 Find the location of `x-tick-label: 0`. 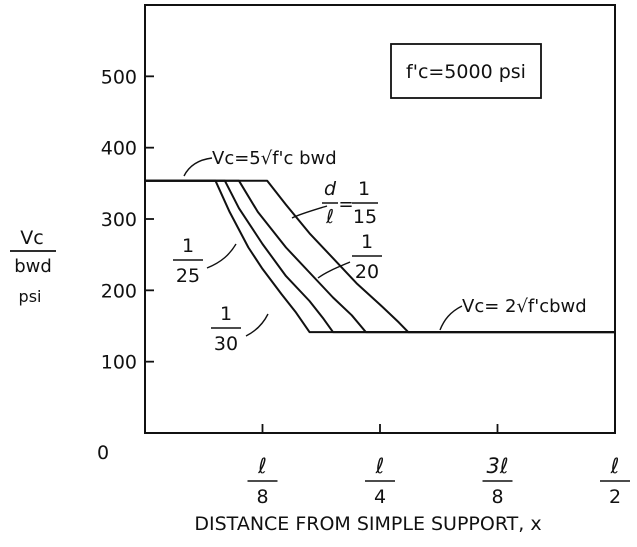

x-tick-label: 0 is located at coordinates (103, 453).